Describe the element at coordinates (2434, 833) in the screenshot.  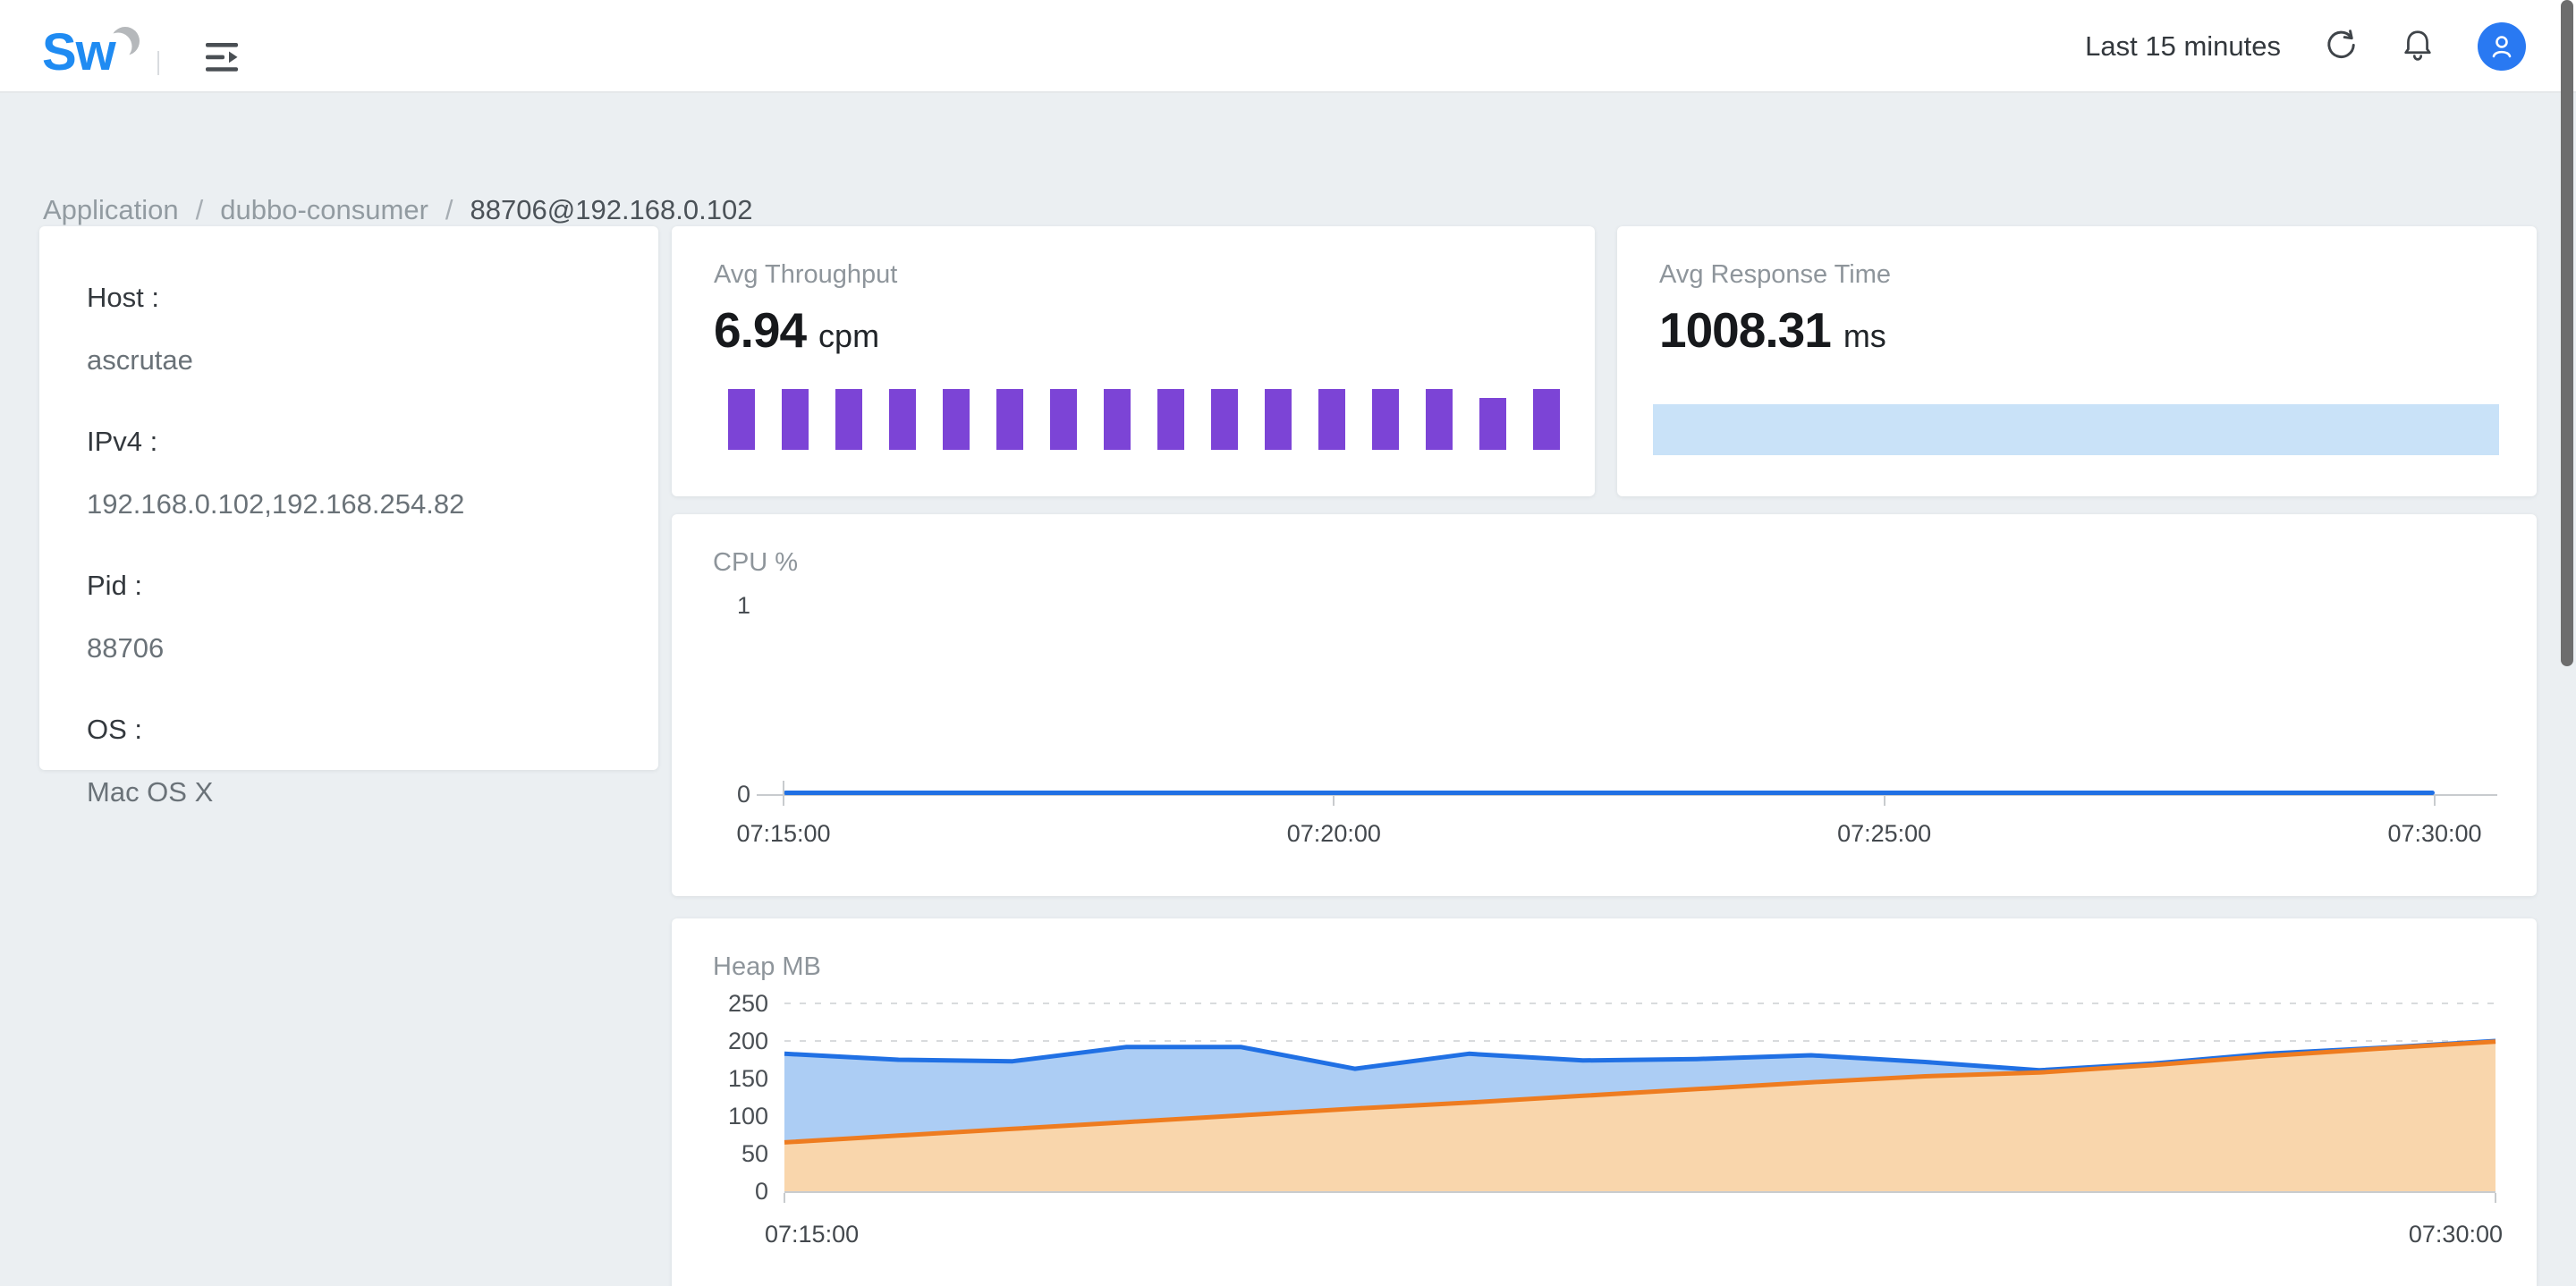
I see `cpu-x-tick-label: 07:30:00` at that location.